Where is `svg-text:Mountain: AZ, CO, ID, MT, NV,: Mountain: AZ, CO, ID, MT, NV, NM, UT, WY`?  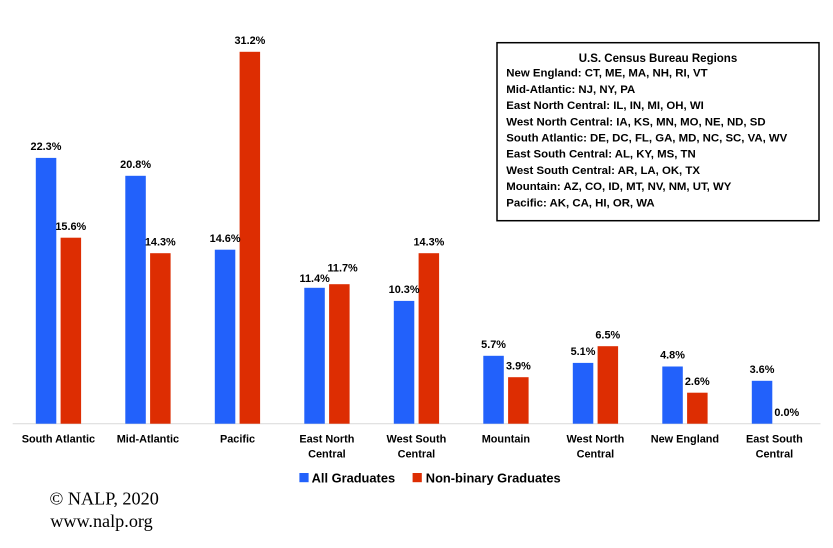 svg-text:Mountain: AZ, CO, ID, MT, NV,: Mountain: AZ, CO, ID, MT, NV, NM, UT, WY is located at coordinates (618, 187).